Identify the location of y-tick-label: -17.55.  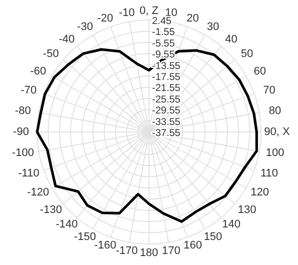
(166, 77).